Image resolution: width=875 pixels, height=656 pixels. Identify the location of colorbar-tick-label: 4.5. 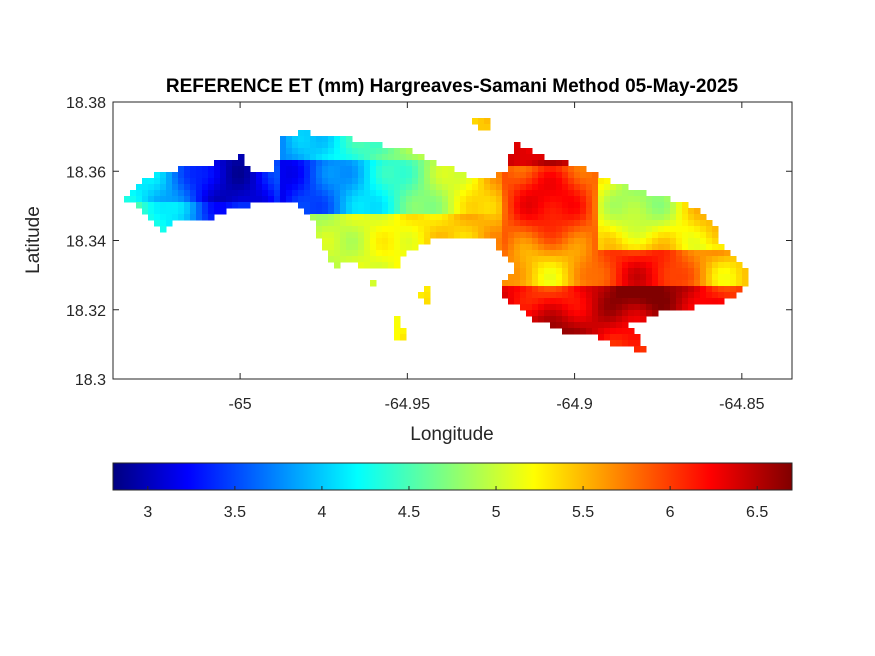
(409, 512).